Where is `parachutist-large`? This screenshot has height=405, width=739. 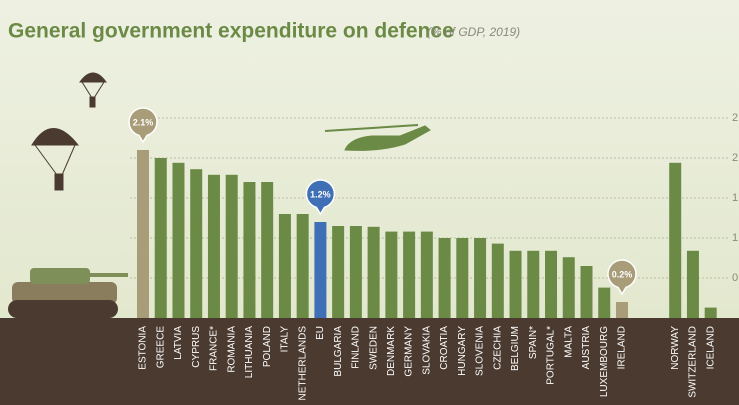 parachutist-large is located at coordinates (55, 159).